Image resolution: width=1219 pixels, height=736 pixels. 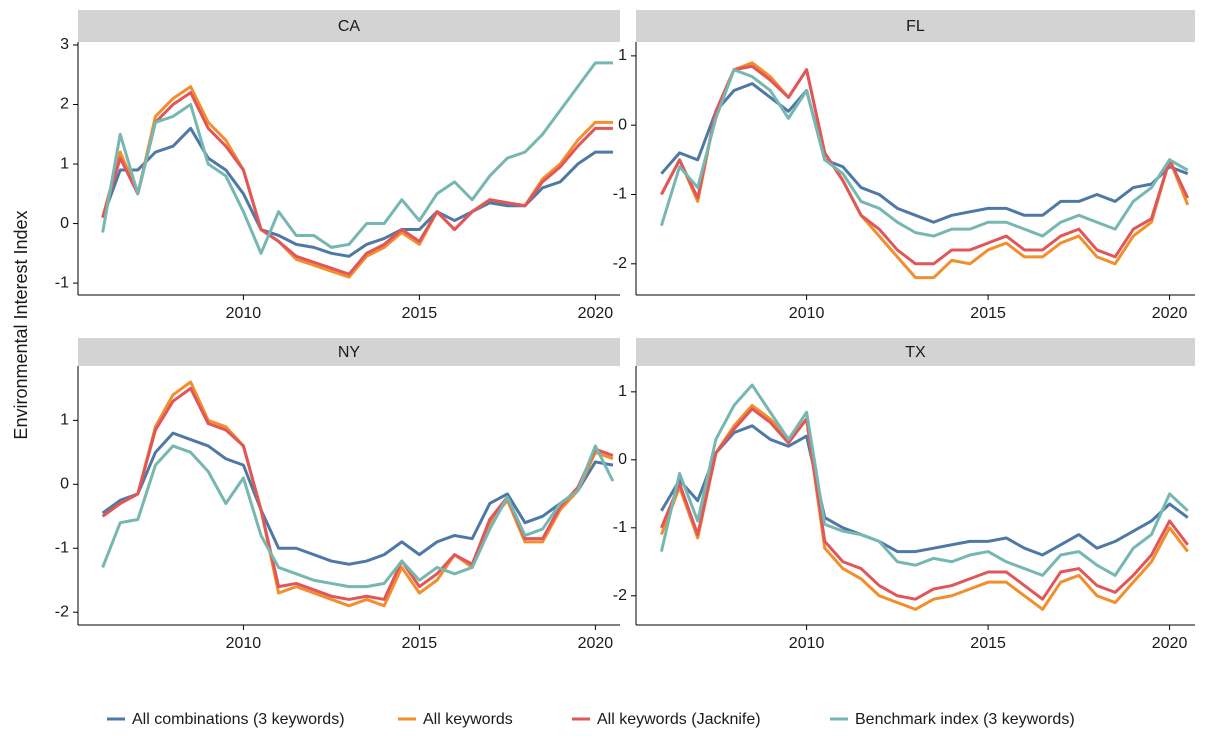 I want to click on y-axis-label: Environmental Interest Index, so click(x=21, y=324).